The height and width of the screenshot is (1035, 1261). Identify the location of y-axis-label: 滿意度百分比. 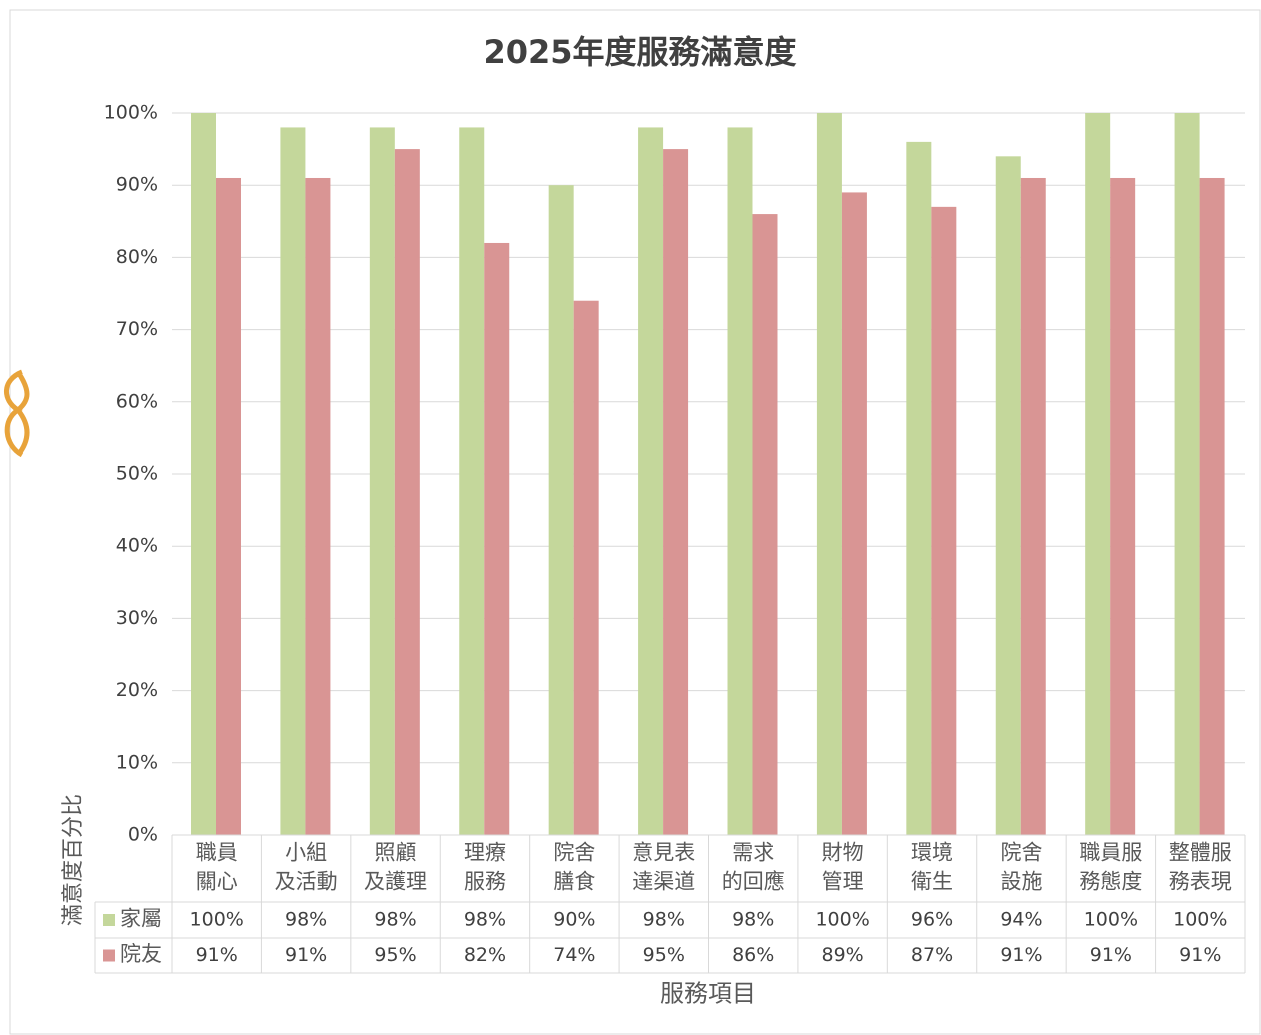
(73, 860).